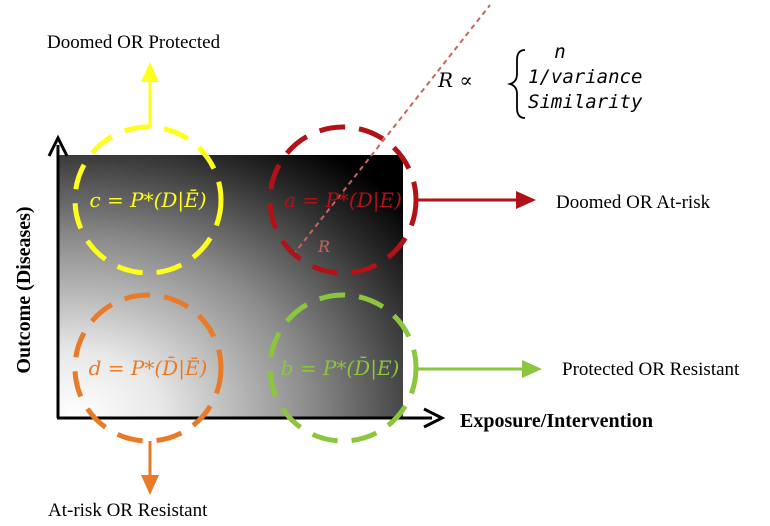 The height and width of the screenshot is (526, 770). I want to click on label-right-b: Protected OR Resistant, so click(651, 369).